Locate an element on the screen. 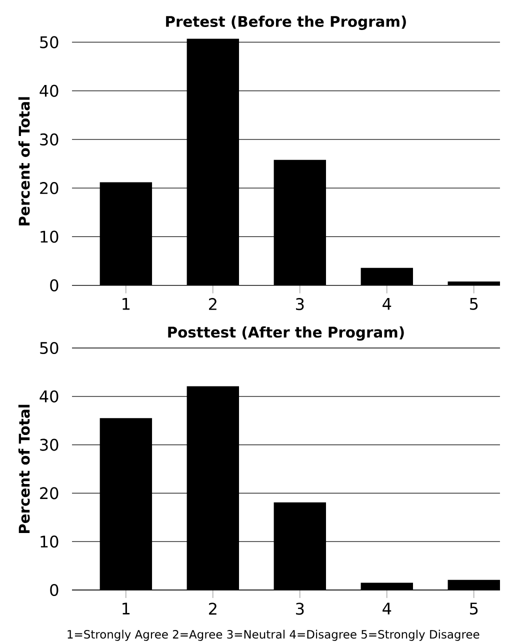  text: 1=Strongly Agree 2=Agree 3=Neutral 4=Disagree 5=Strongly Disagree is located at coordinates (274, 635).